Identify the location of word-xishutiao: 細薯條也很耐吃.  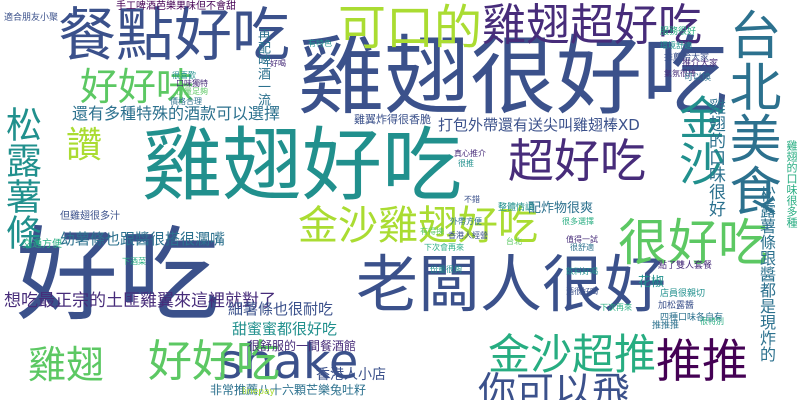
(281, 309).